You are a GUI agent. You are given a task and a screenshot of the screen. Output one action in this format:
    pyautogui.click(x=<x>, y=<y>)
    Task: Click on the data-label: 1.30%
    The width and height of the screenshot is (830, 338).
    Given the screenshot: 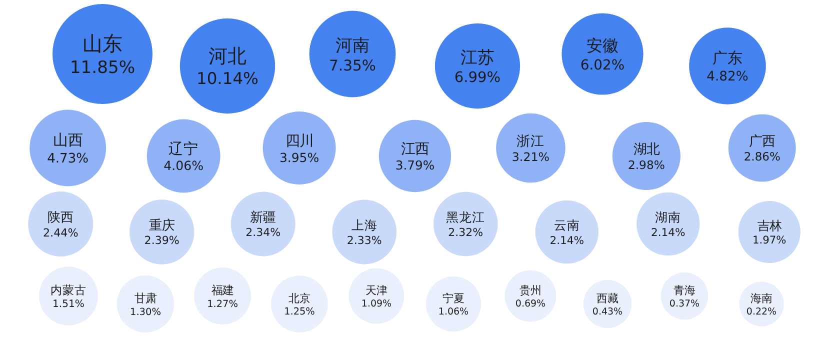 What is the action you would take?
    pyautogui.click(x=146, y=312)
    